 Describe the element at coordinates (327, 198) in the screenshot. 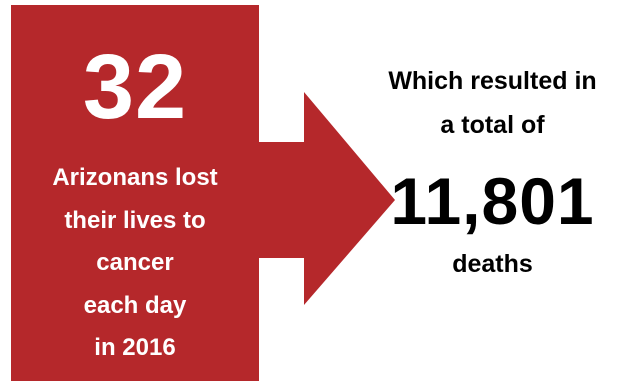

I see `arrow-head` at that location.